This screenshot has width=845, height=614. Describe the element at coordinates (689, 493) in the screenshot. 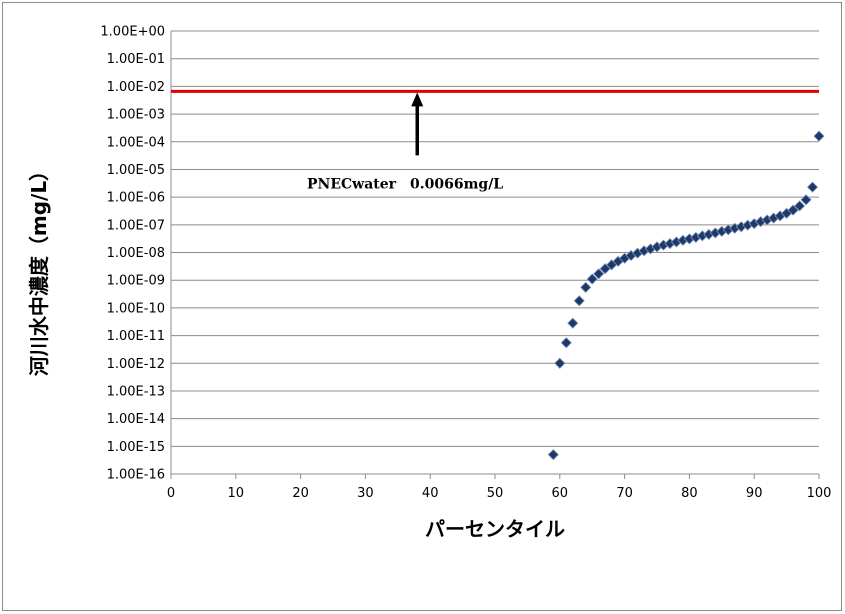

I see `x-tick-label: 80` at that location.